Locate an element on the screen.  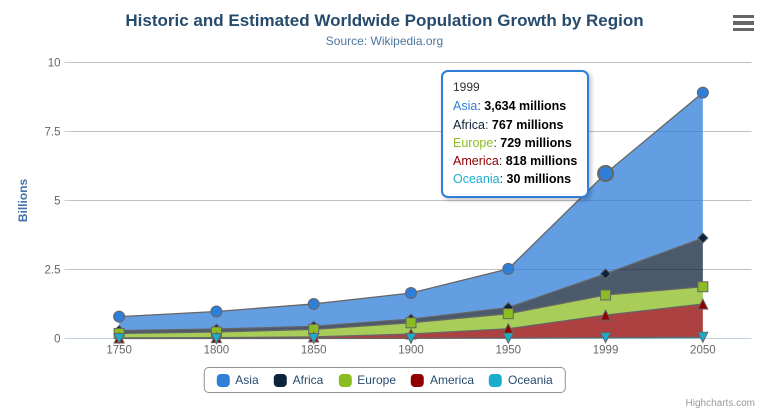
legend-label: Oceania is located at coordinates (530, 380).